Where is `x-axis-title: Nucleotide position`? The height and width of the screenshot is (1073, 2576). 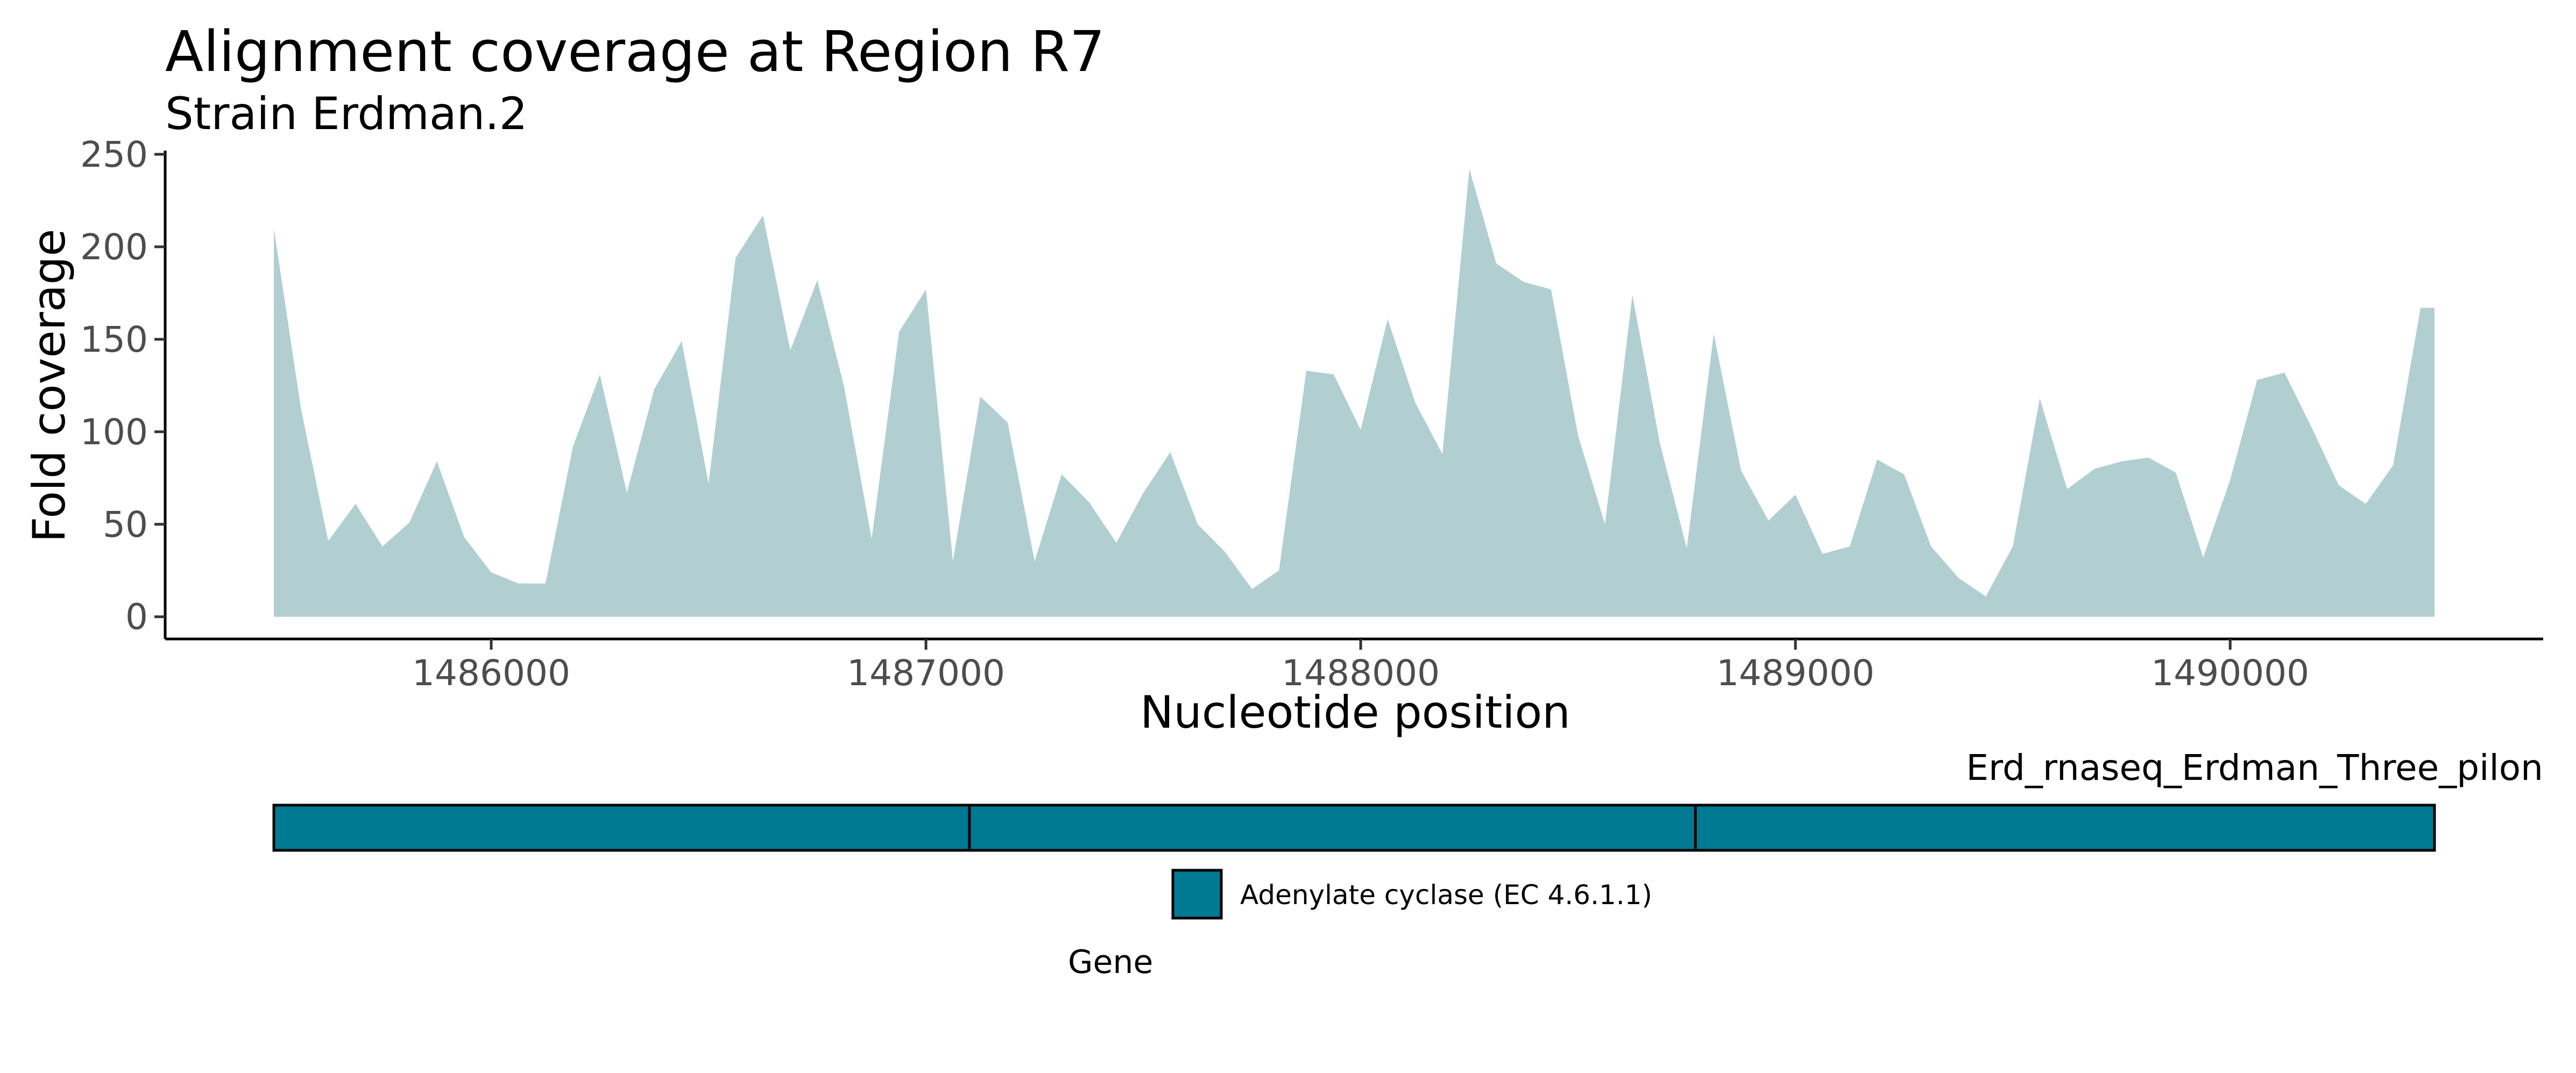 x-axis-title: Nucleotide position is located at coordinates (1355, 712).